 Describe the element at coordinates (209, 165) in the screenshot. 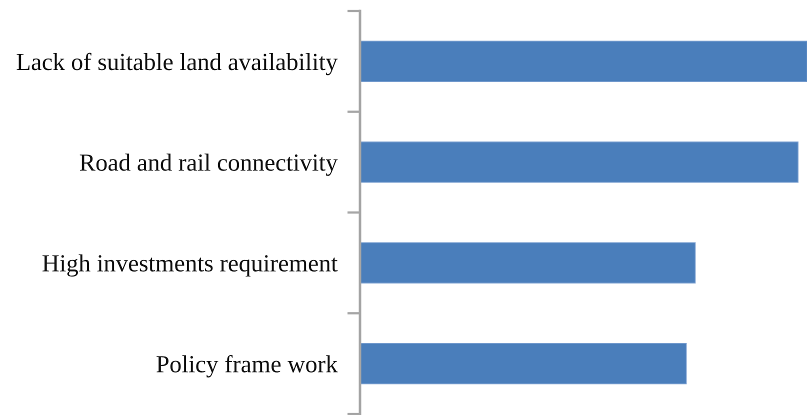

I see `y-tick-label: Road and rail connectivity` at that location.